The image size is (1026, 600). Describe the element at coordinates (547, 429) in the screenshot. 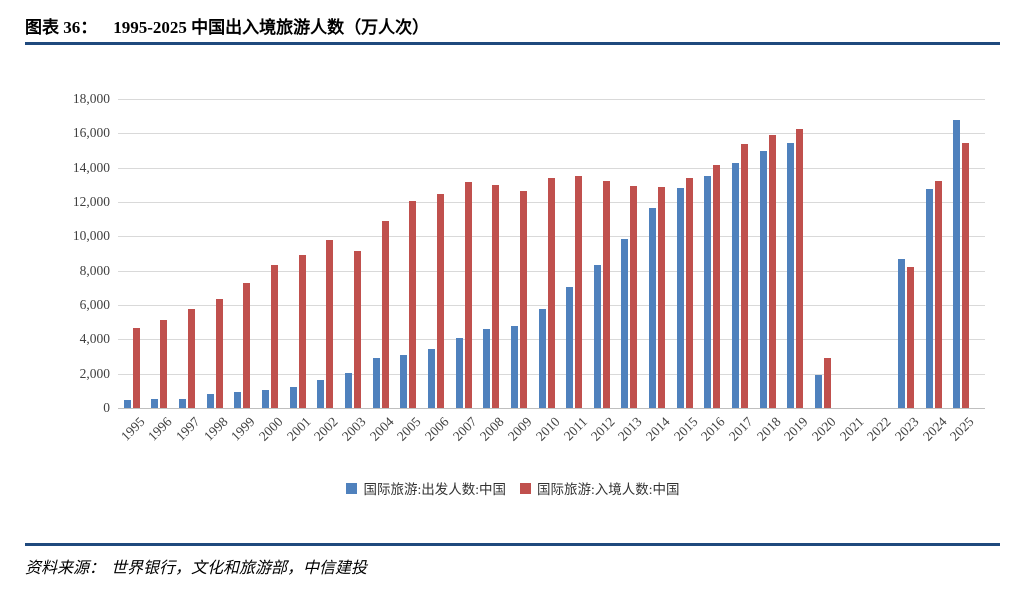

I see `x-tick-label-2010: 2010` at that location.